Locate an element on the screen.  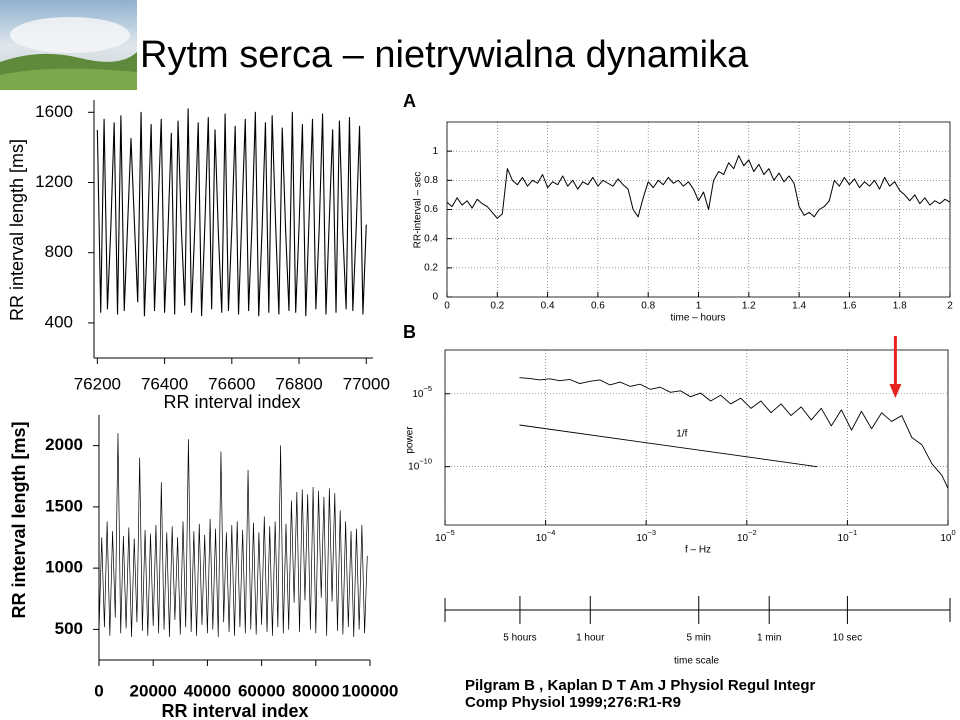
y-tick-label: 0.6 is located at coordinates (431, 209).